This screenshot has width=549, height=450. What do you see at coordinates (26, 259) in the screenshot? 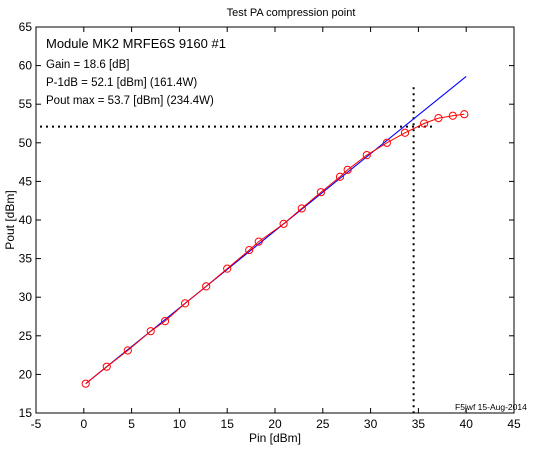
I see `y-tick-label: 35` at bounding box center [26, 259].